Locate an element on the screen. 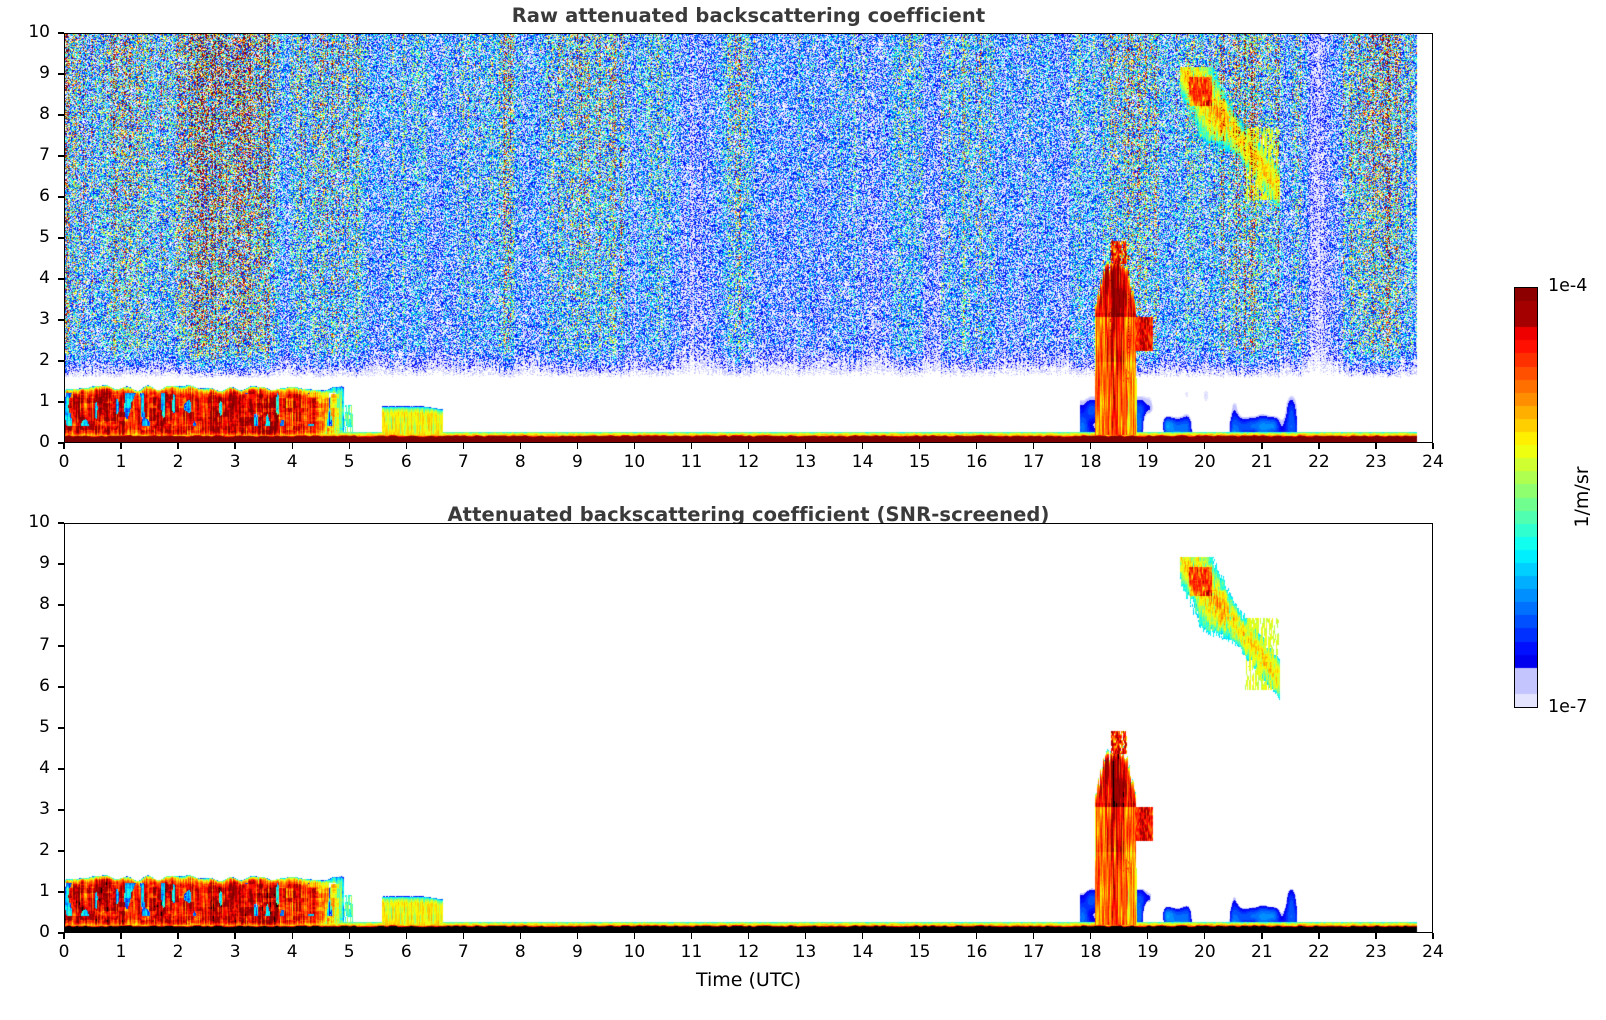 This screenshot has width=1606, height=1020. ytick-label-raw-1: 1 is located at coordinates (44, 401).